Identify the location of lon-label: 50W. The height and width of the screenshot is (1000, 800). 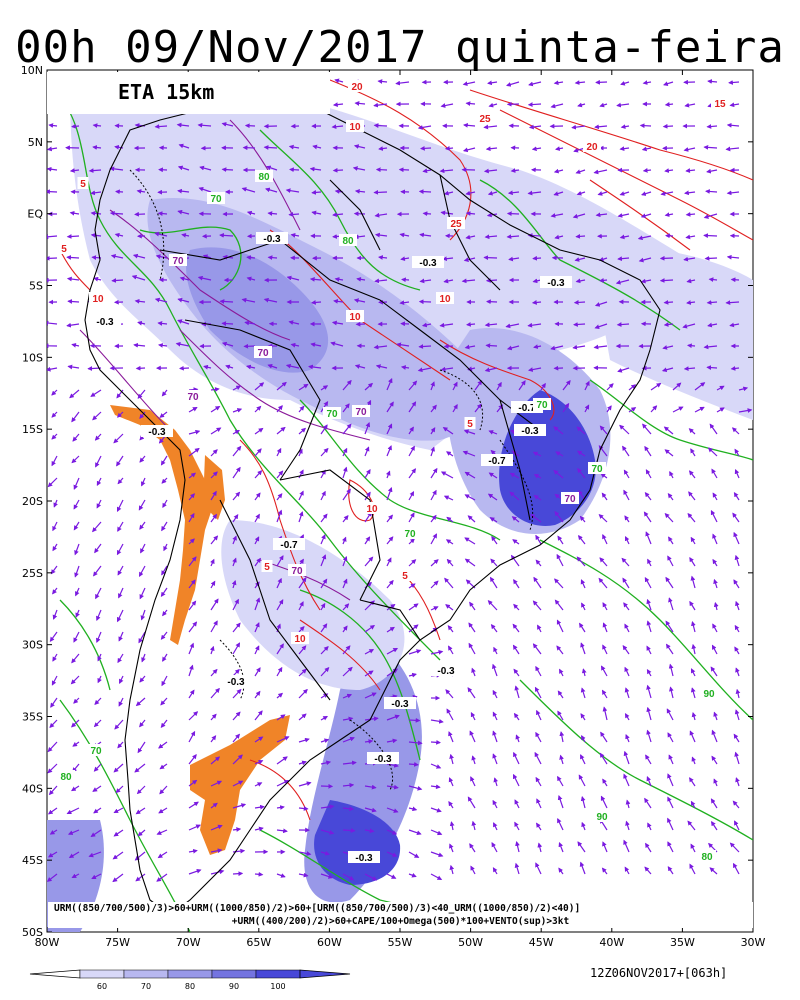
(470, 942).